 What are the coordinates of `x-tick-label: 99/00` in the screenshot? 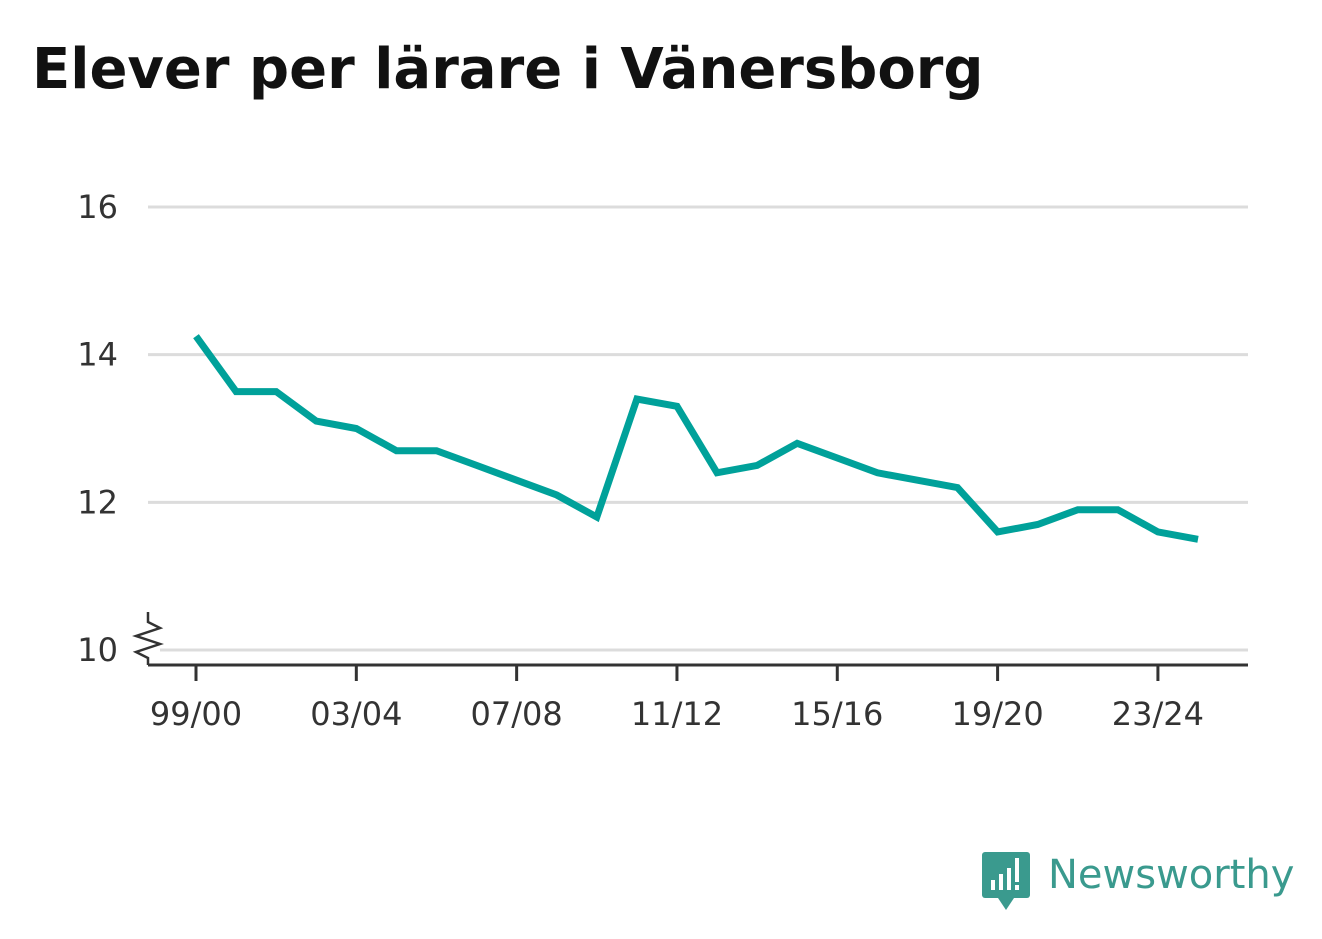 It's located at (196, 714).